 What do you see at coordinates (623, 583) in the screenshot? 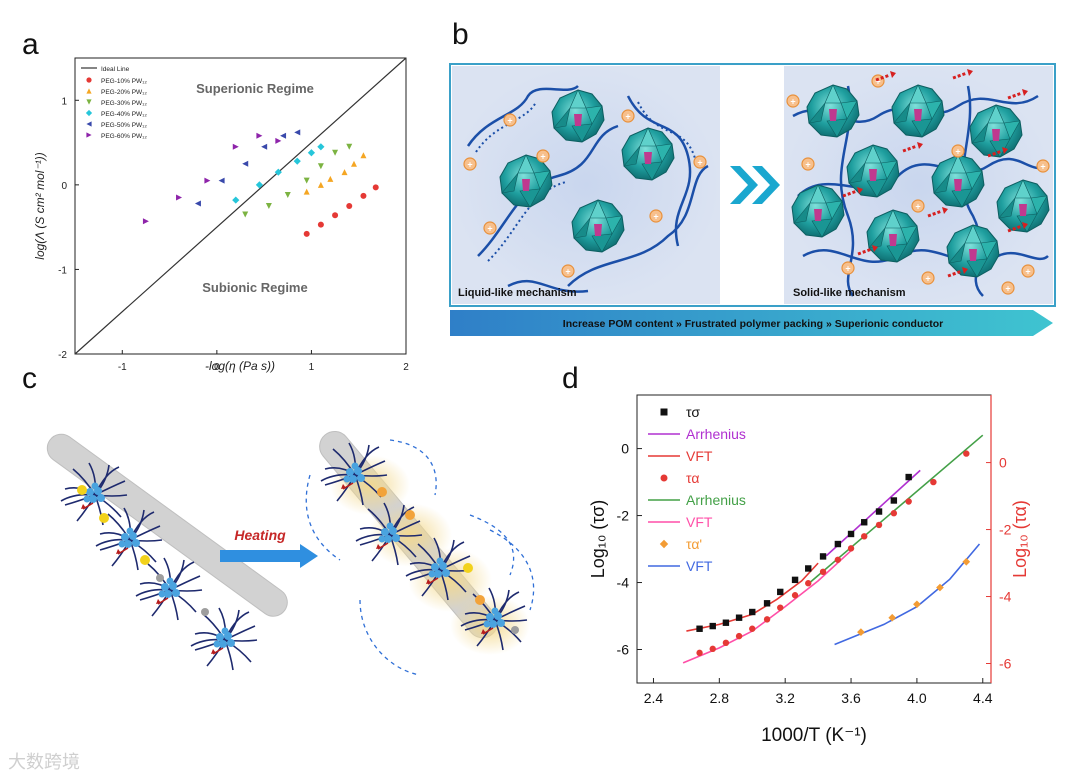
I see `y-tick-label-d-left: -4` at bounding box center [623, 583].